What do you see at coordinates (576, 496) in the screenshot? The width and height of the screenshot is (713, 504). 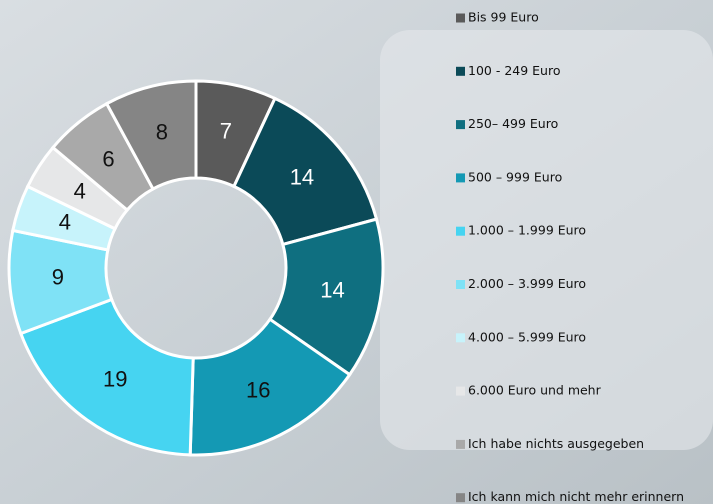 I see `legend-label: Ich kann mich nicht mehr erinnern` at bounding box center [576, 496].